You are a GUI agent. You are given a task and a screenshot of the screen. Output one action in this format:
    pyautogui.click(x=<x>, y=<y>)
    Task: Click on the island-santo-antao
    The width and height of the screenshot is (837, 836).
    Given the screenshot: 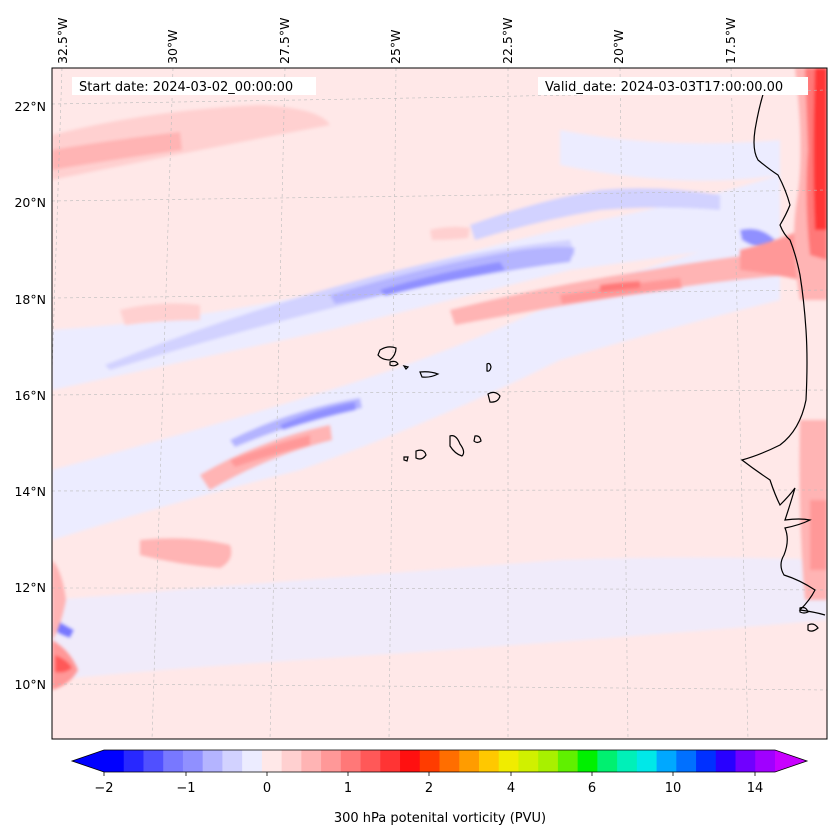 What is the action you would take?
    pyautogui.click(x=387, y=353)
    